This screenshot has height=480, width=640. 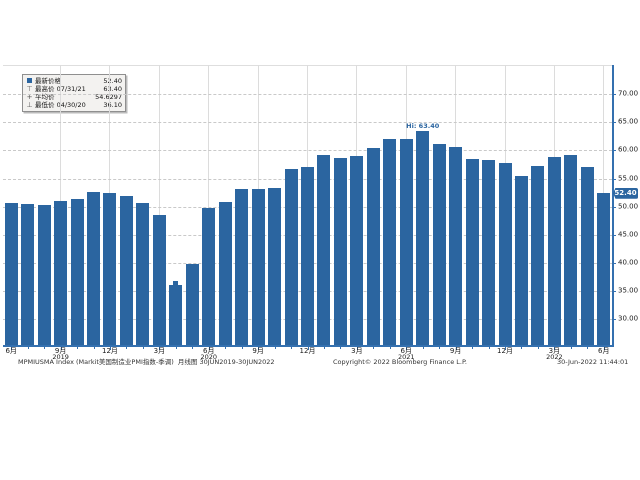 I want to click on low-tick-icon: ⊥, so click(x=29, y=104).